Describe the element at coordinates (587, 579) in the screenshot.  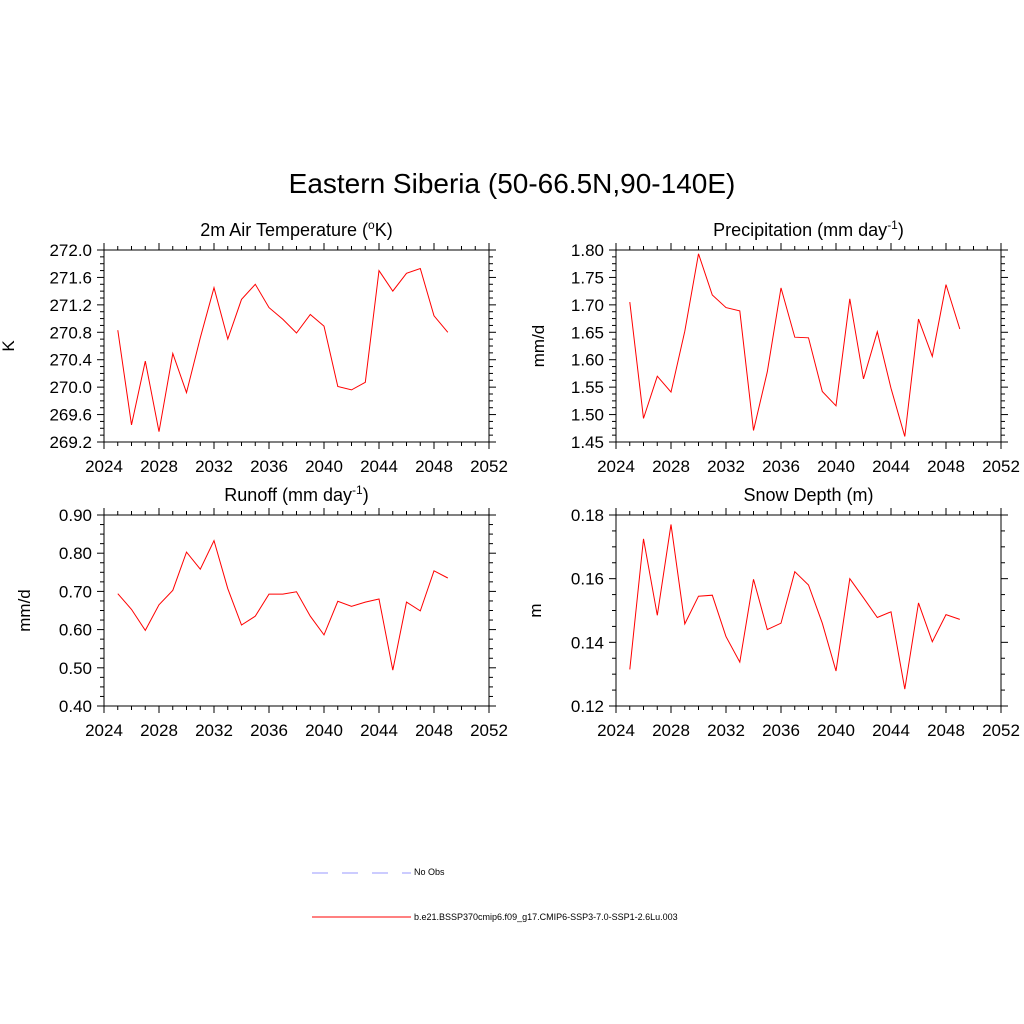
I see `y-tick-label: 0.16` at that location.